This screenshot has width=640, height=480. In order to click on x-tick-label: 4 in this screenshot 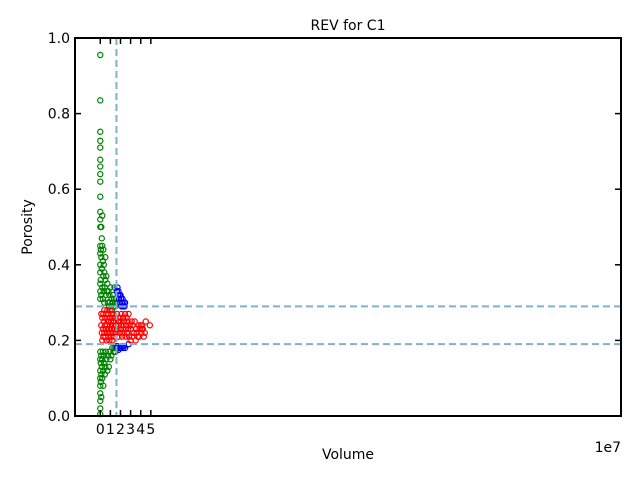, I will do `click(140, 430)`.